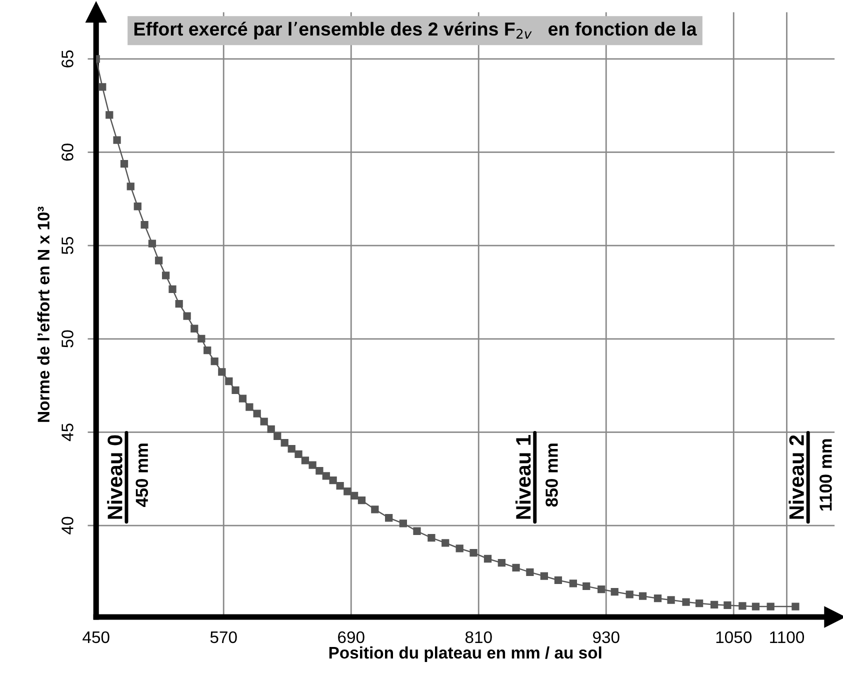 Image resolution: width=843 pixels, height=681 pixels. Describe the element at coordinates (68, 59) in the screenshot. I see `y-tick-label: 65` at that location.